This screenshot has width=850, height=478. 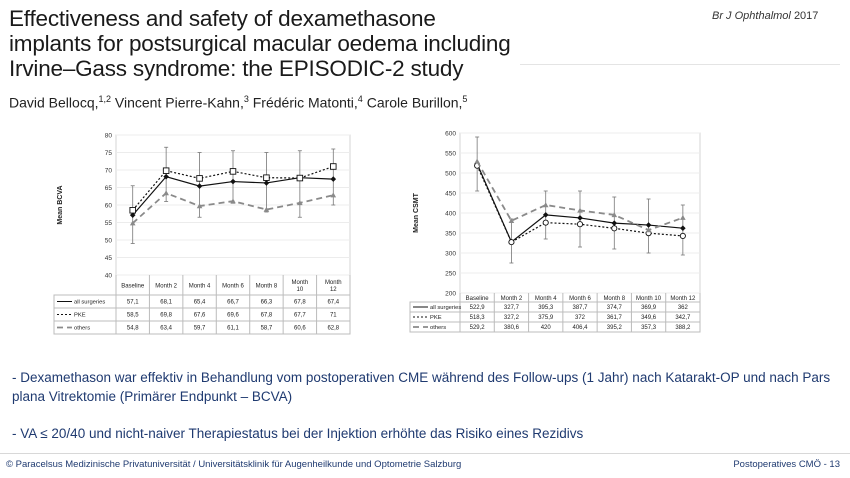 What do you see at coordinates (580, 318) in the screenshot?
I see `data-label: 372` at bounding box center [580, 318].